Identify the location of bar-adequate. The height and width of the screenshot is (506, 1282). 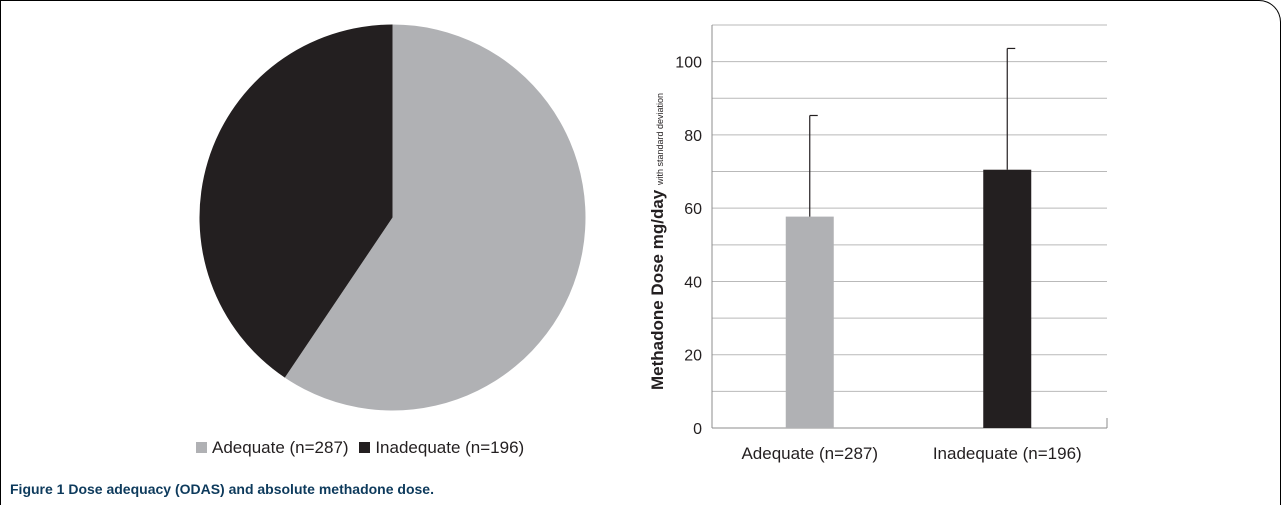
(809, 322).